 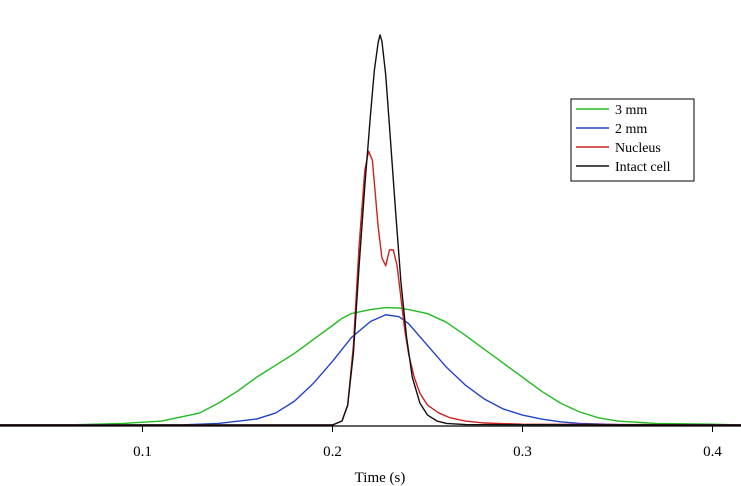 I want to click on legend: 3 mm 2 mm Nucleus Intact cell, so click(x=632, y=140).